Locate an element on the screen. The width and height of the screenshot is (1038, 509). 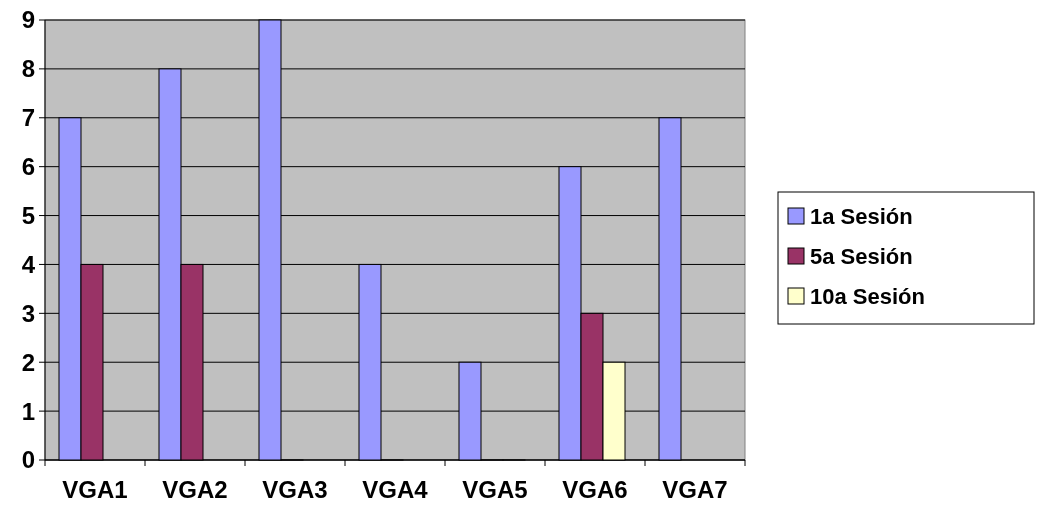
y-tick-label: 7 is located at coordinates (28, 118).